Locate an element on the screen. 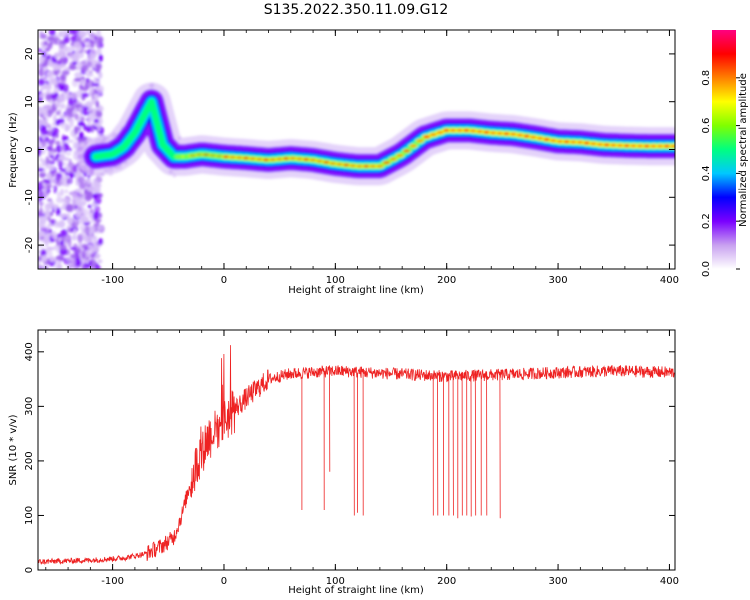 The width and height of the screenshot is (750, 600). y-tick-label: 300 is located at coordinates (29, 406).